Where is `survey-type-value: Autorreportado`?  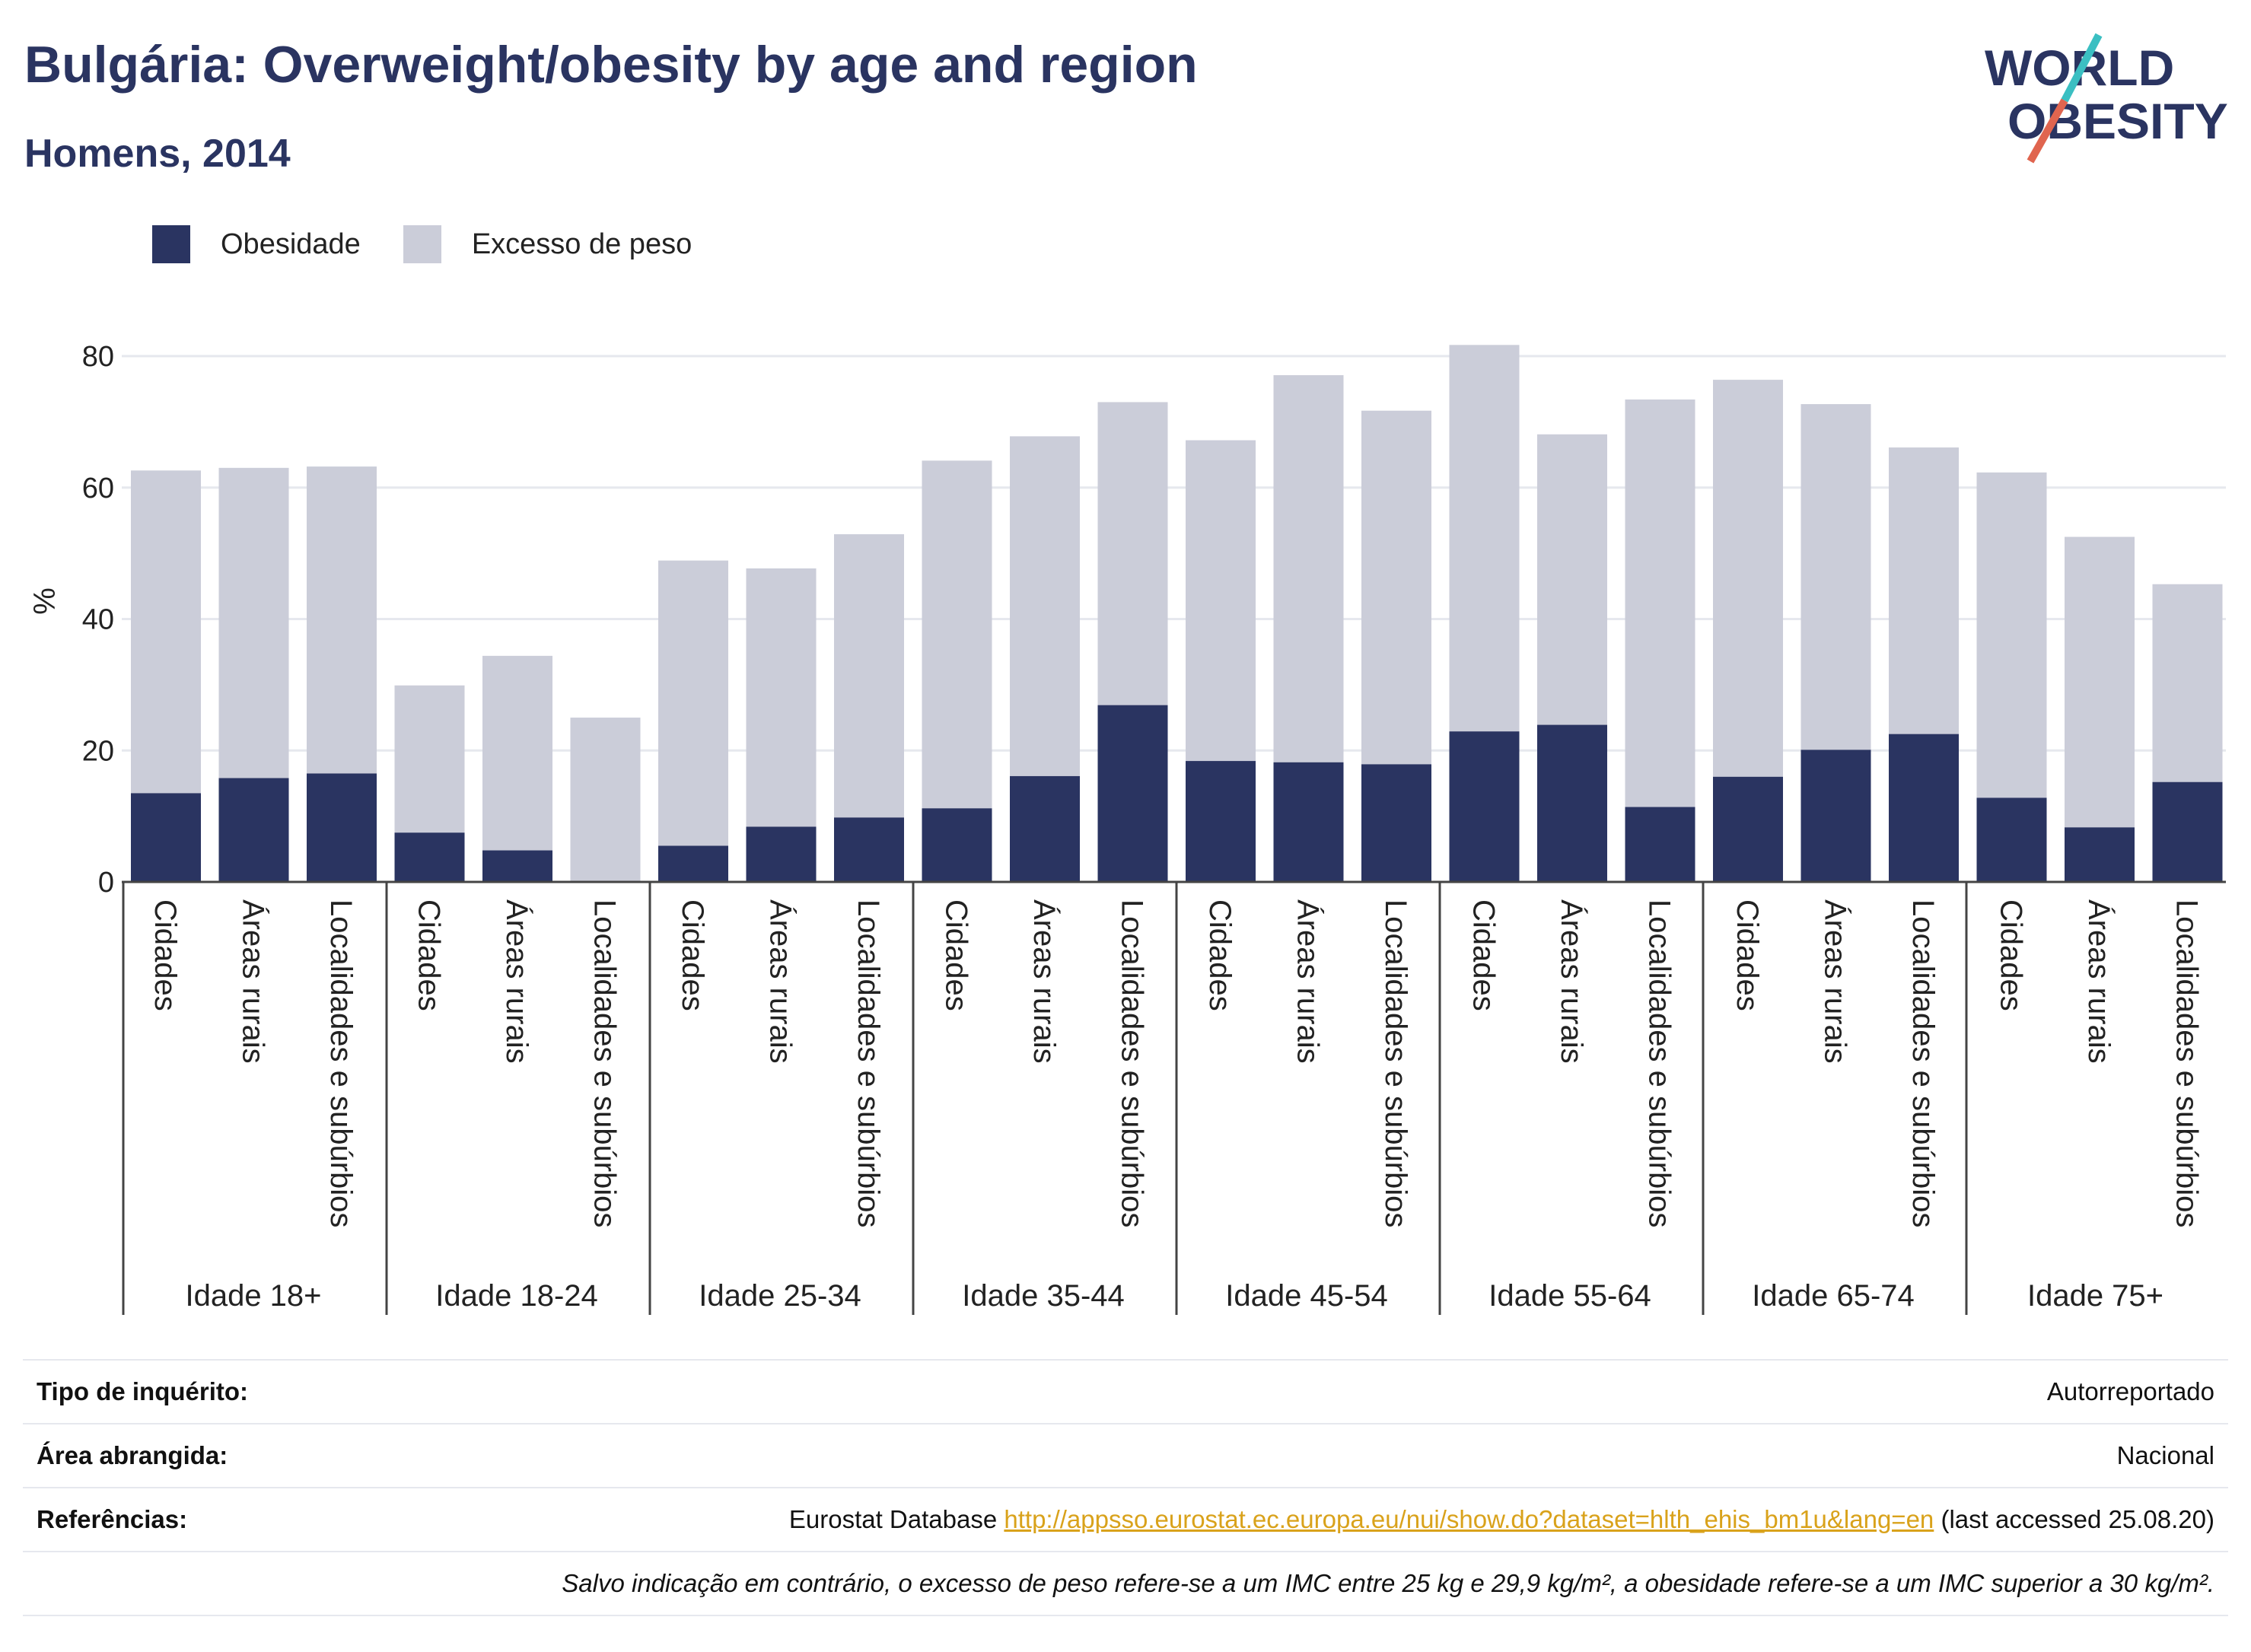 survey-type-value: Autorreportado is located at coordinates (2130, 1391).